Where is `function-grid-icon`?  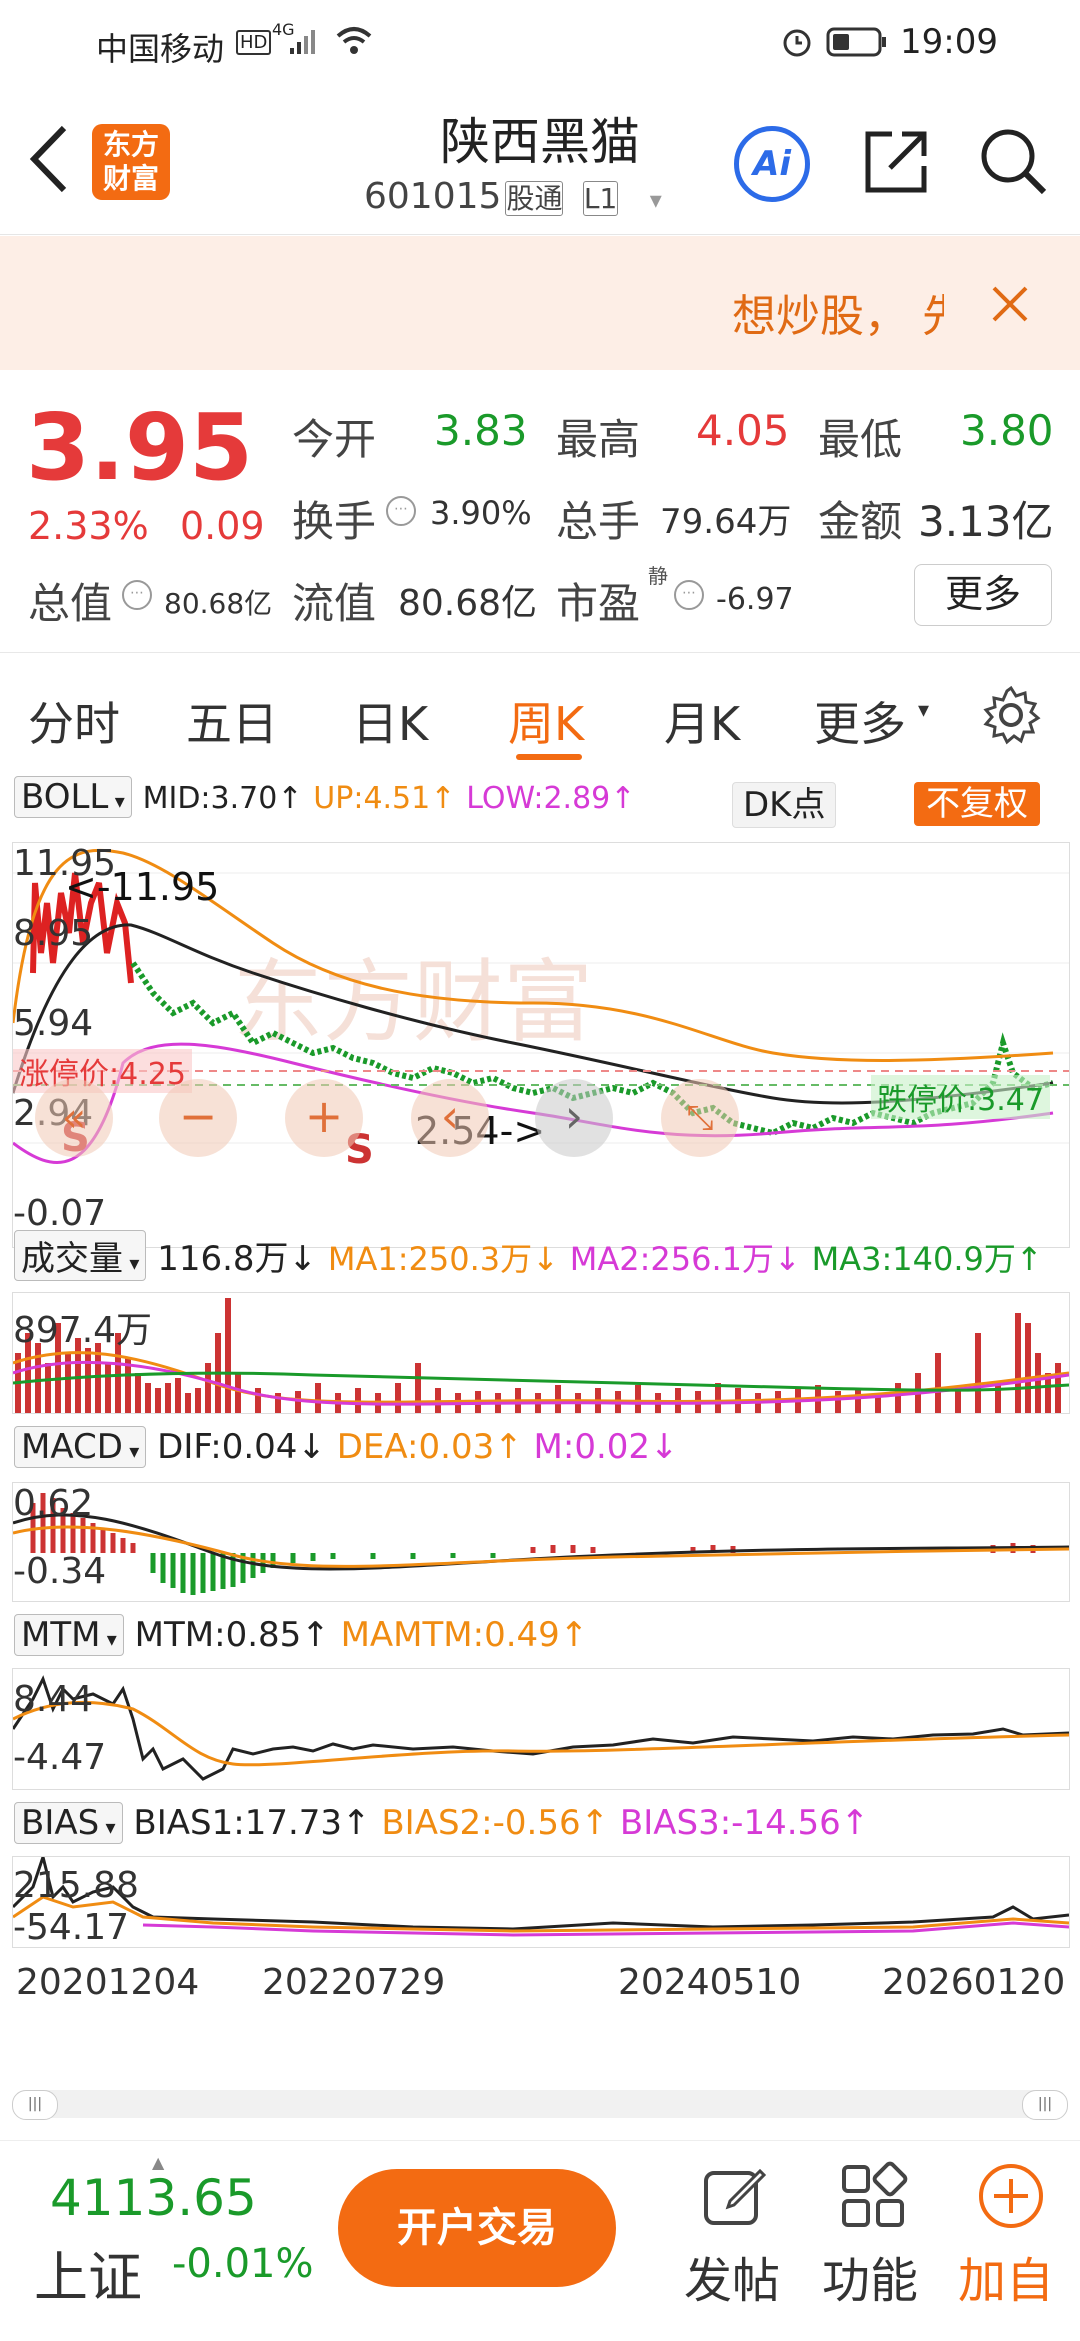 function-grid-icon is located at coordinates (873, 2196).